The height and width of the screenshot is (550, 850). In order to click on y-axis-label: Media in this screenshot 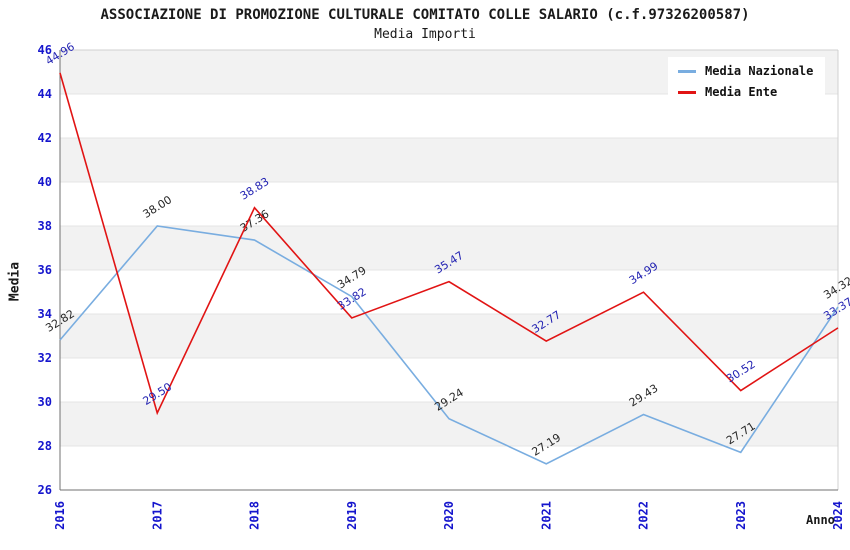, I will do `click(15, 281)`.